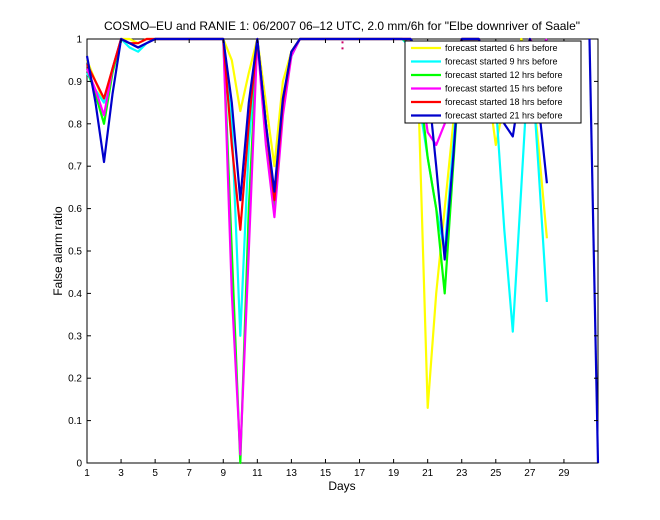  Describe the element at coordinates (501, 62) in the screenshot. I see `legend-label-1: forecast started 9 hrs before` at that location.